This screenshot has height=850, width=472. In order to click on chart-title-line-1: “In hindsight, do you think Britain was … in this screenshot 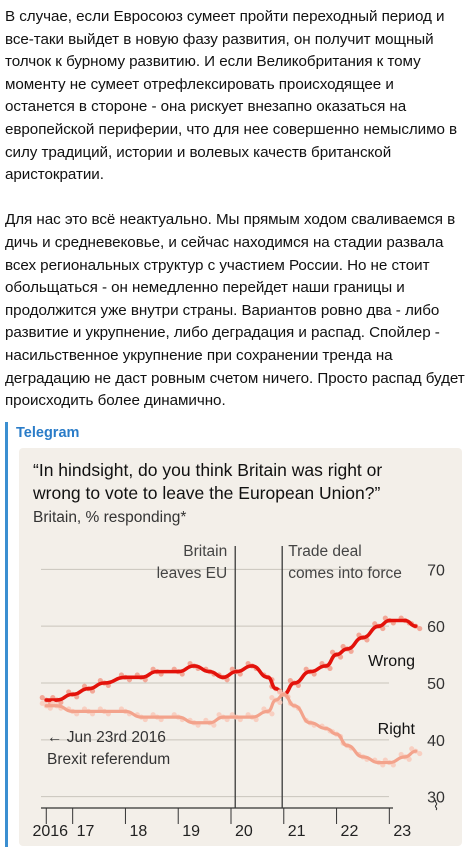, I will do `click(207, 470)`.